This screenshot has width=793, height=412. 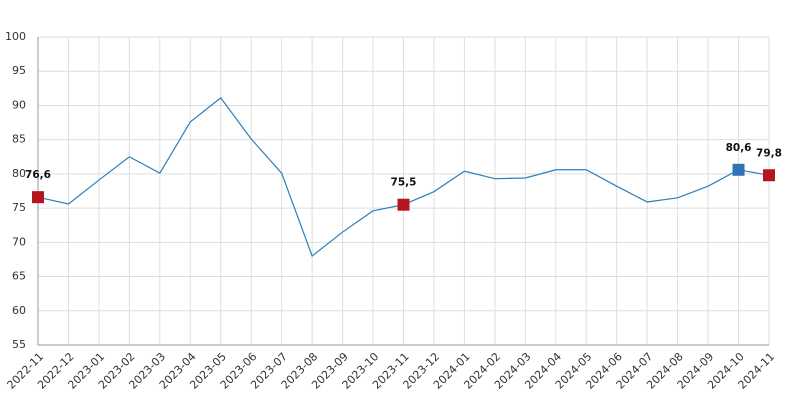 I want to click on y-tick-label: 80, so click(x=19, y=173).